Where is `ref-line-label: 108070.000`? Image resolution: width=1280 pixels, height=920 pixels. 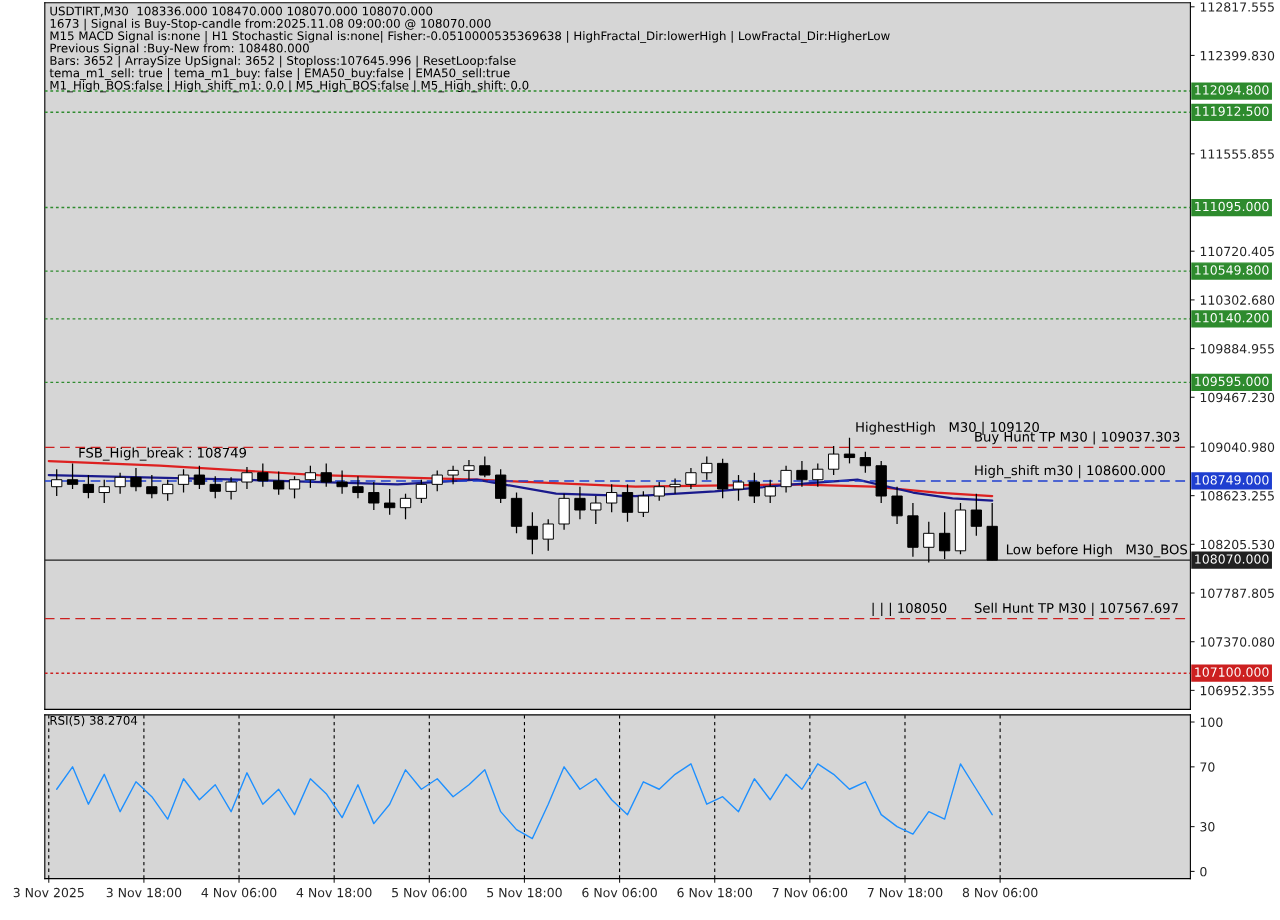
ref-line-label: 108070.000 is located at coordinates (1232, 559).